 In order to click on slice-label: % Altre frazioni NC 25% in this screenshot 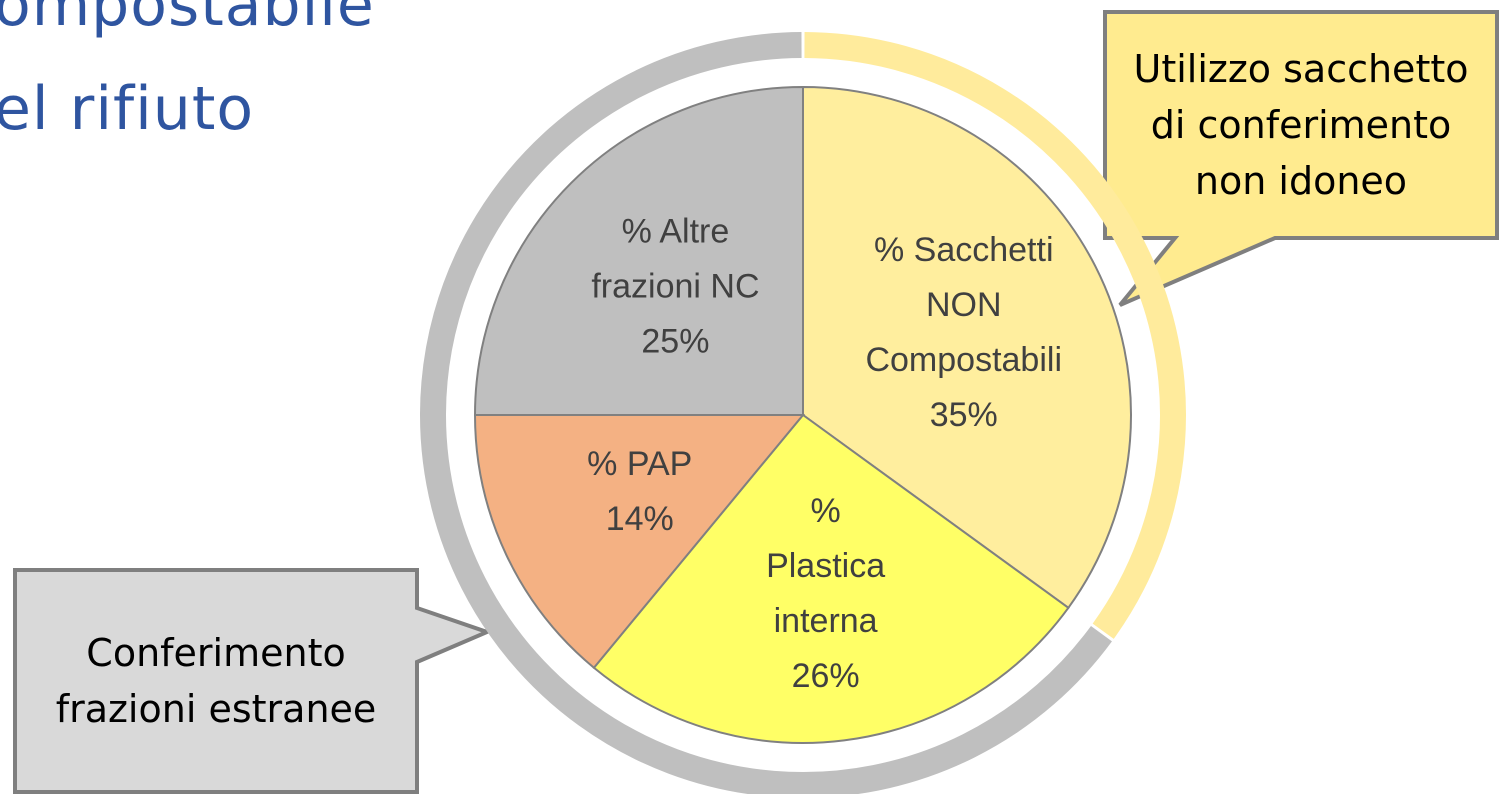, I will do `click(675, 287)`.